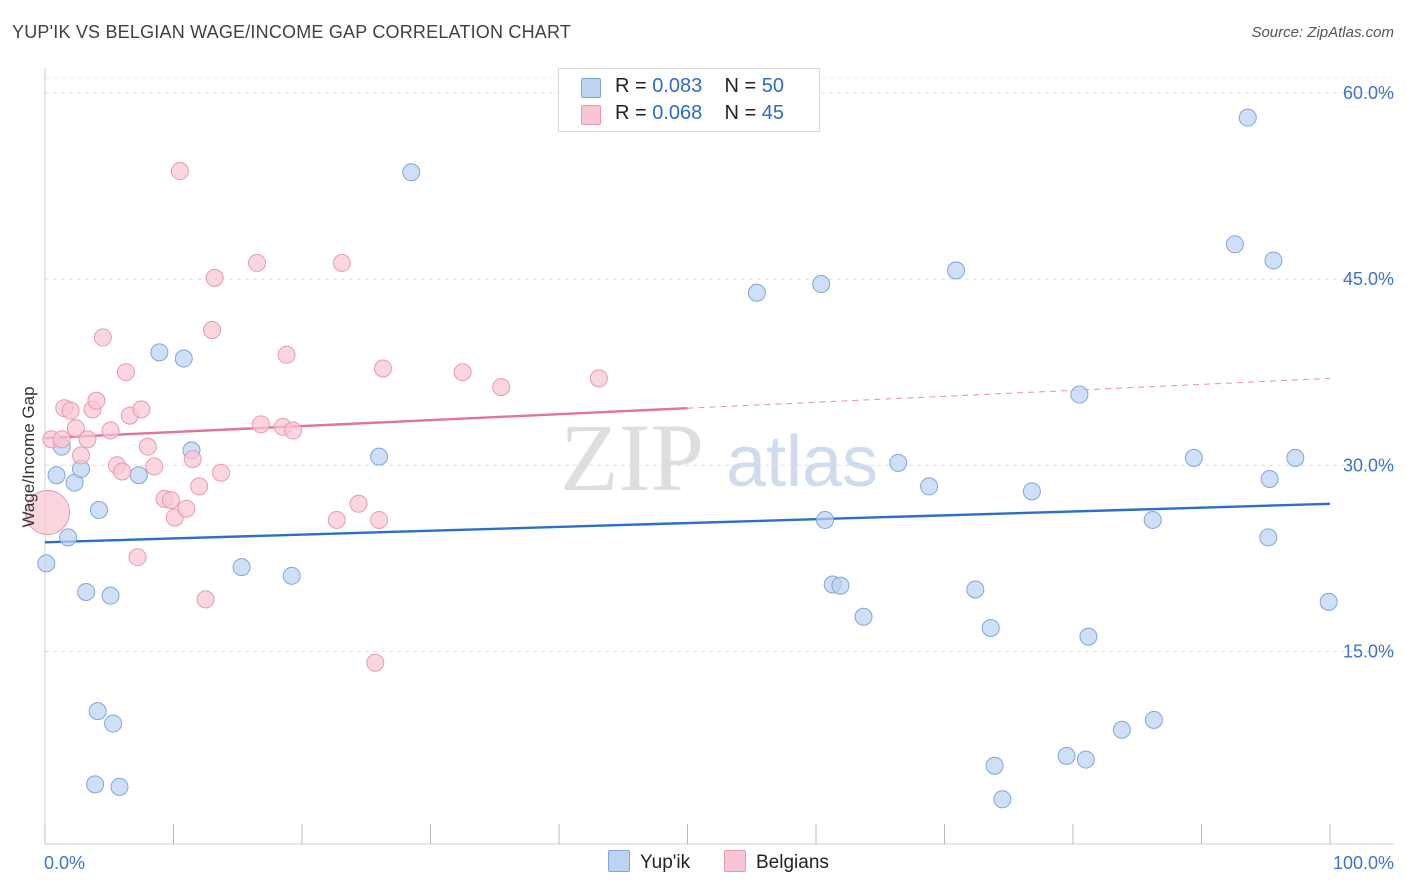 This screenshot has height=892, width=1406. What do you see at coordinates (773, 86) in the screenshot?
I see `legend-n-value: 50` at bounding box center [773, 86].